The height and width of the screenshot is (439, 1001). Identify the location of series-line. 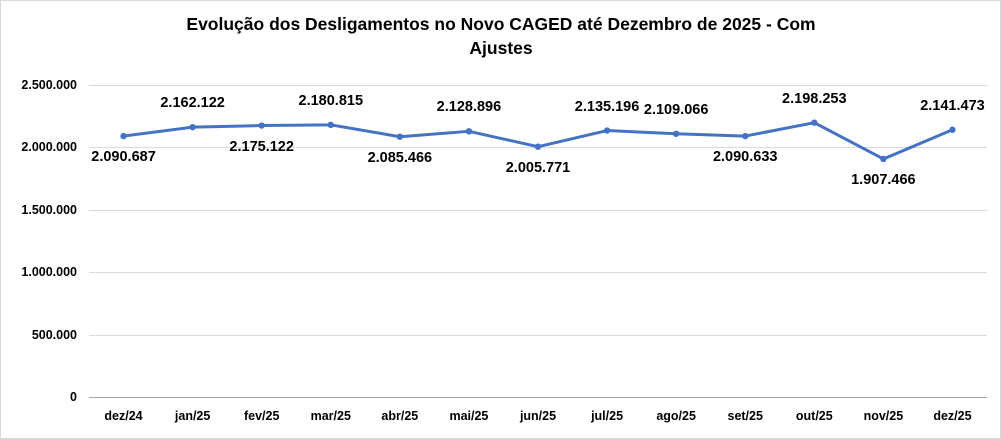
(538, 141).